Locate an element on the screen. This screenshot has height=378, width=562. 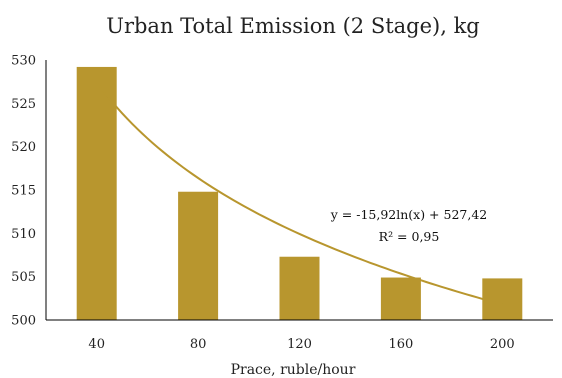
x-tick-label: 120 is located at coordinates (299, 344).